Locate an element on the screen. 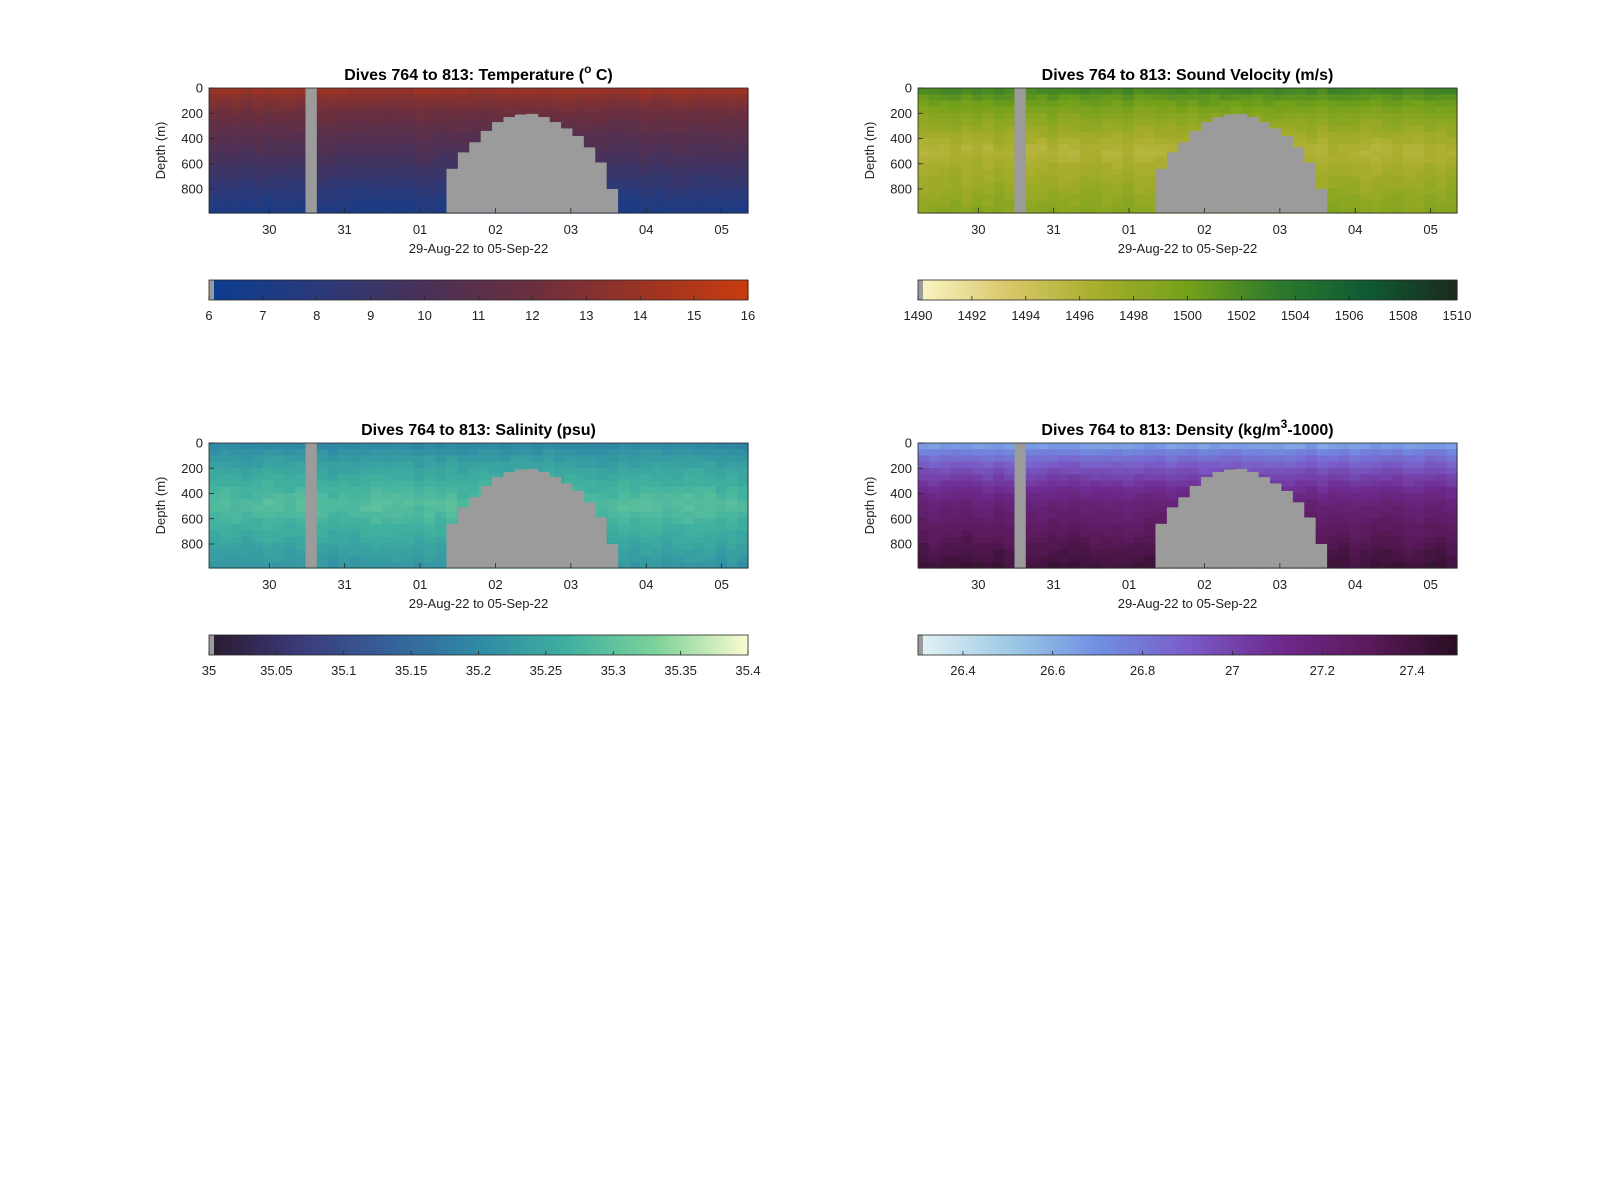 Image resolution: width=1600 pixels, height=1179 pixels. colorbar: 35 35.05 35.1 35.15 35.2 35.25 35.3 35.35 35.4 is located at coordinates (481, 656).